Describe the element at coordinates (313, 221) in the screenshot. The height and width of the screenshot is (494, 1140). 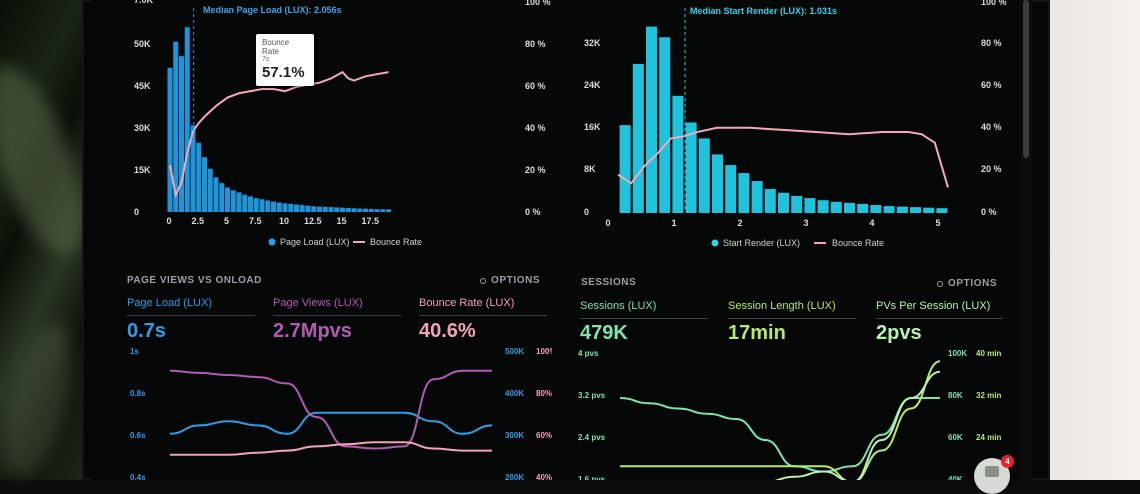
I see `x-tick-label: 12.5` at that location.